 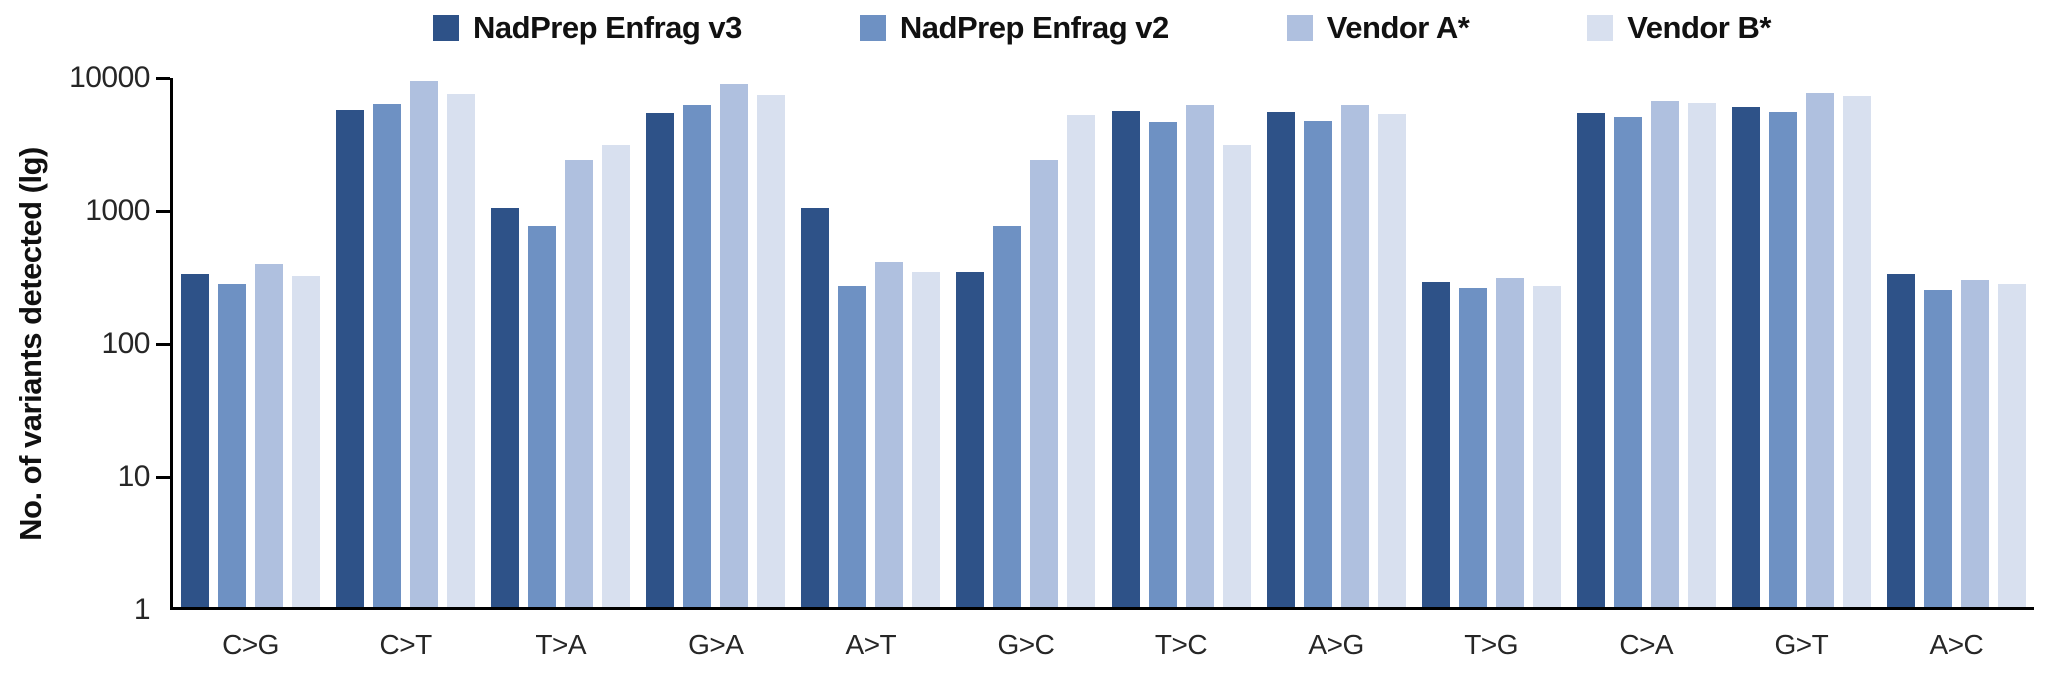 I want to click on bar-G>C-series-1, so click(x=970, y=439).